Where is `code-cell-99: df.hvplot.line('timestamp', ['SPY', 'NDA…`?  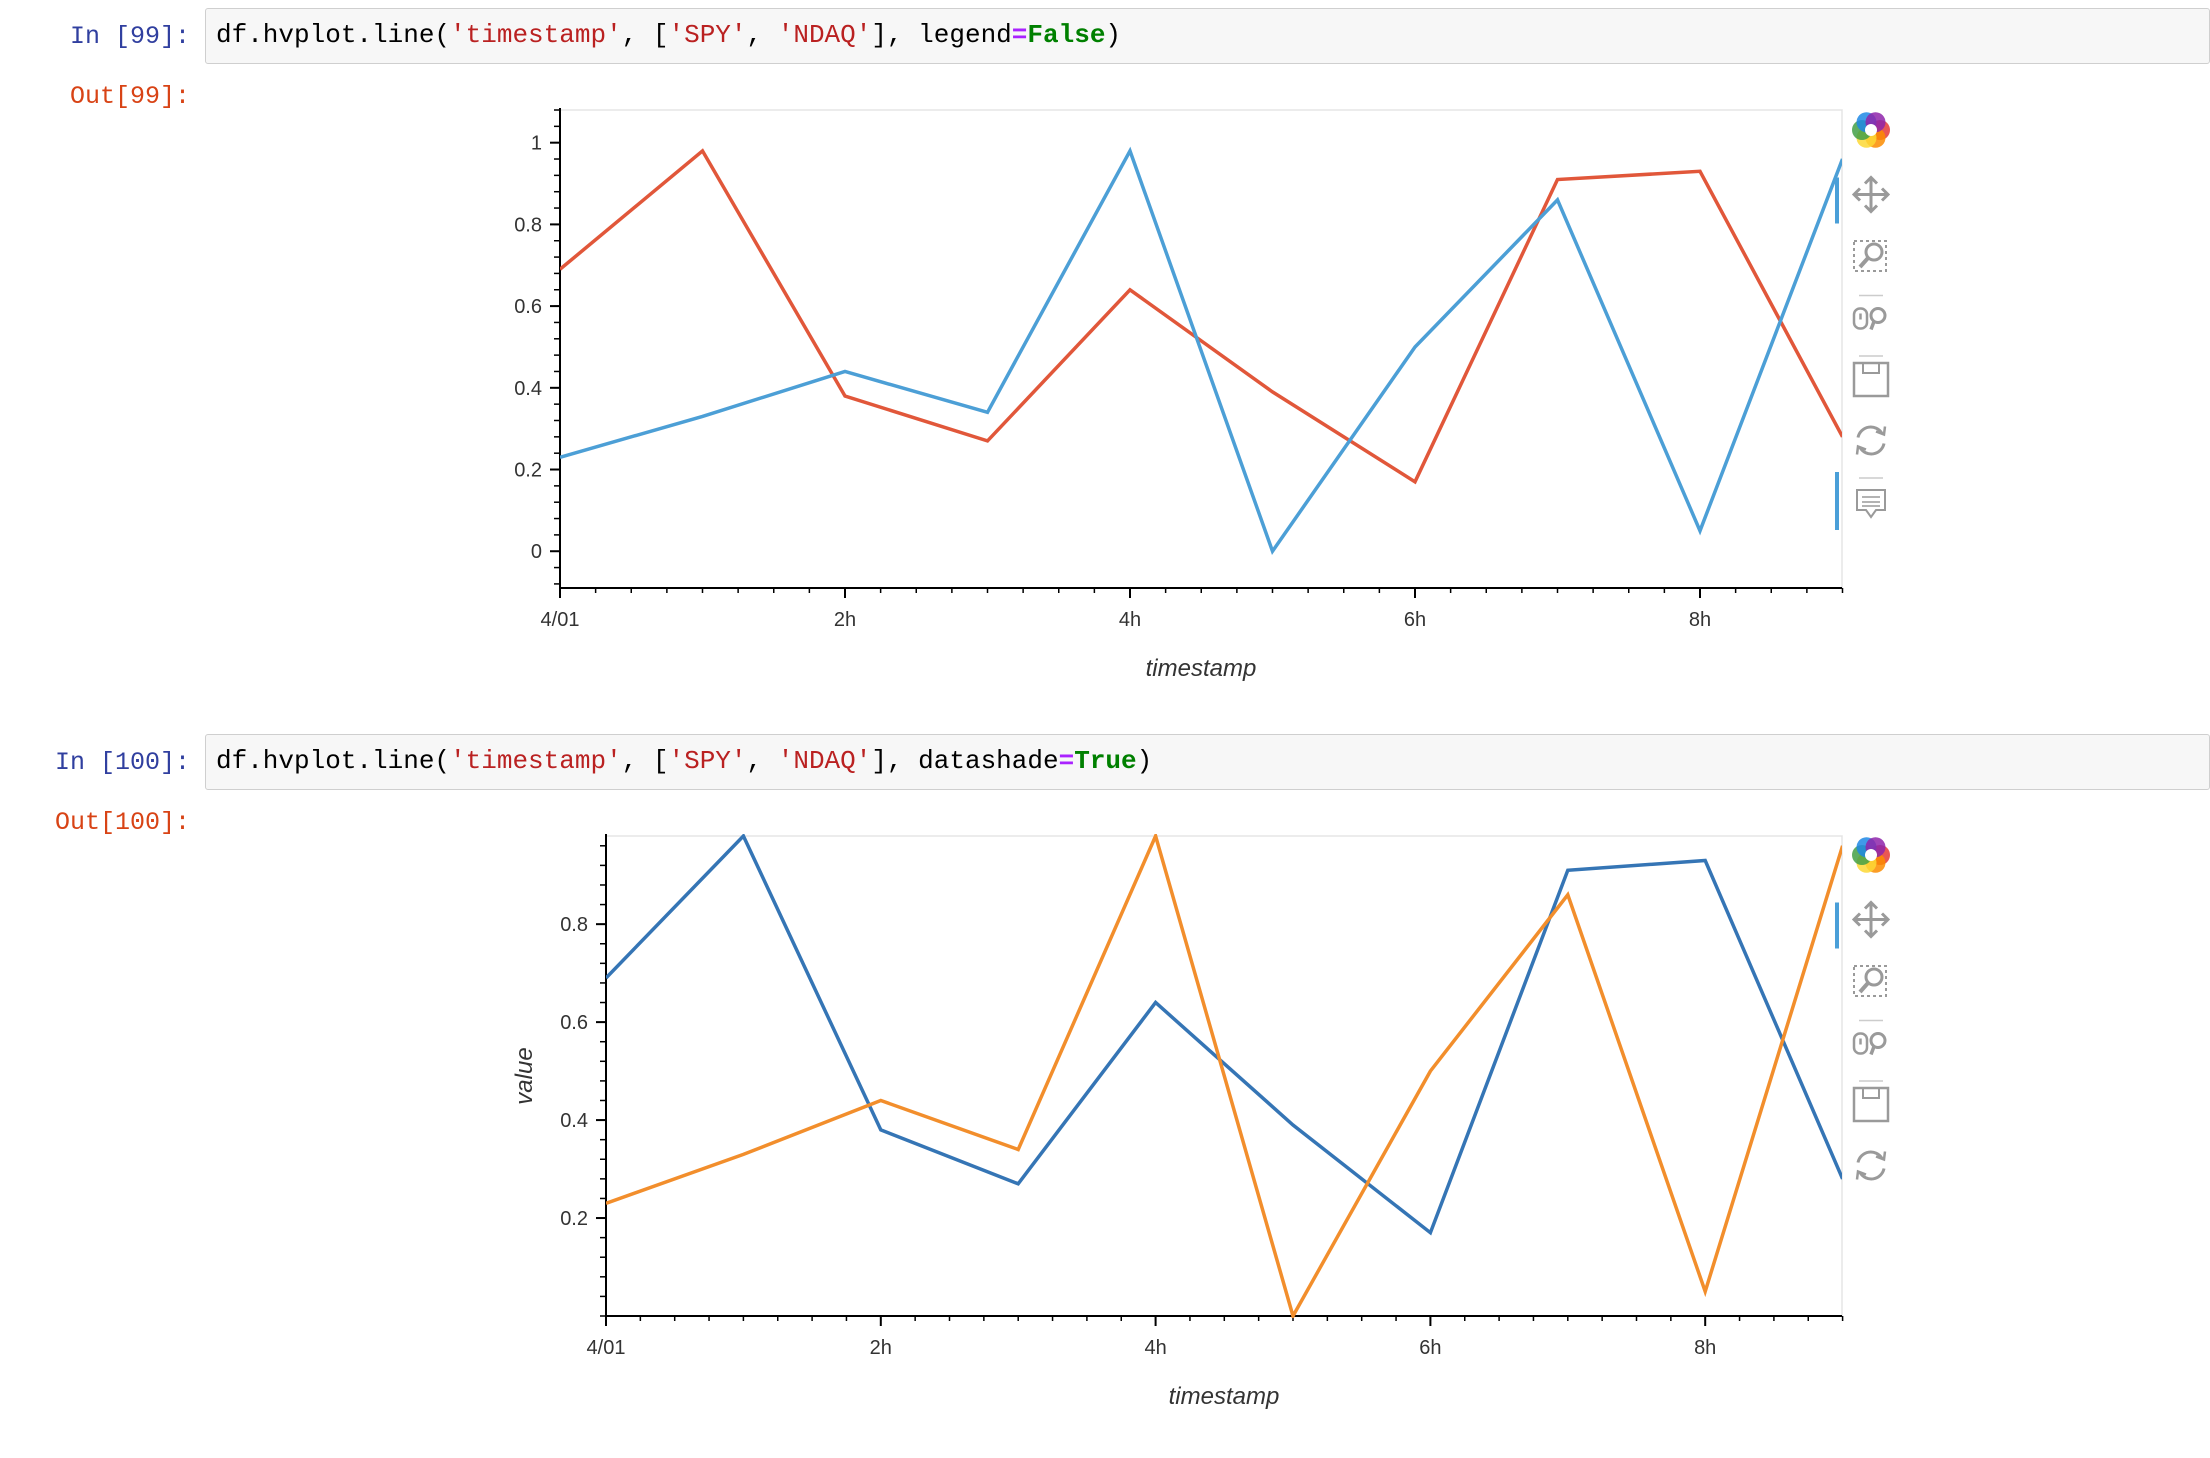
code-cell-99: df.hvplot.line('timestamp', ['SPY', 'NDA… is located at coordinates (1207, 36).